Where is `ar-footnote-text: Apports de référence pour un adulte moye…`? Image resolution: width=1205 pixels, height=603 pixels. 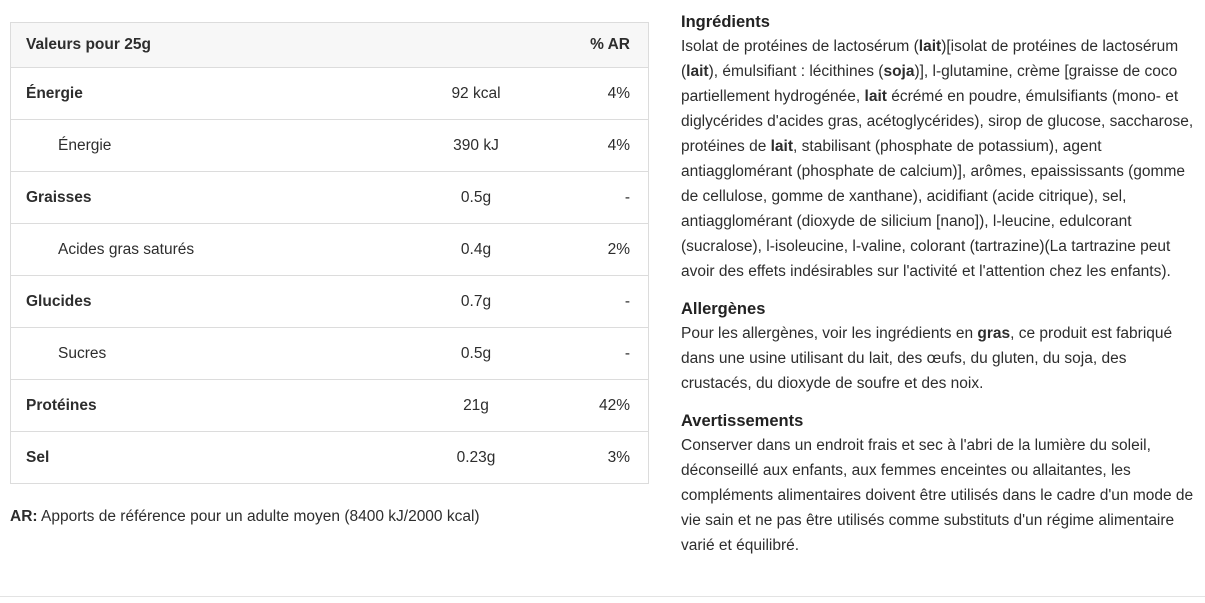 ar-footnote-text: Apports de référence pour un adulte moye… is located at coordinates (258, 516).